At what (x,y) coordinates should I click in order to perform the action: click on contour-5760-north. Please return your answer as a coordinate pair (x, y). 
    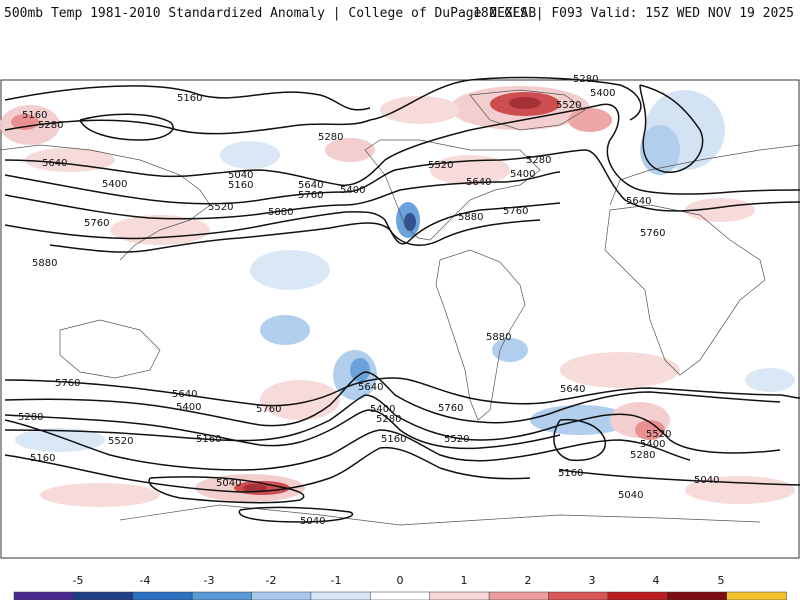
    Looking at the image, I should click on (282, 223).